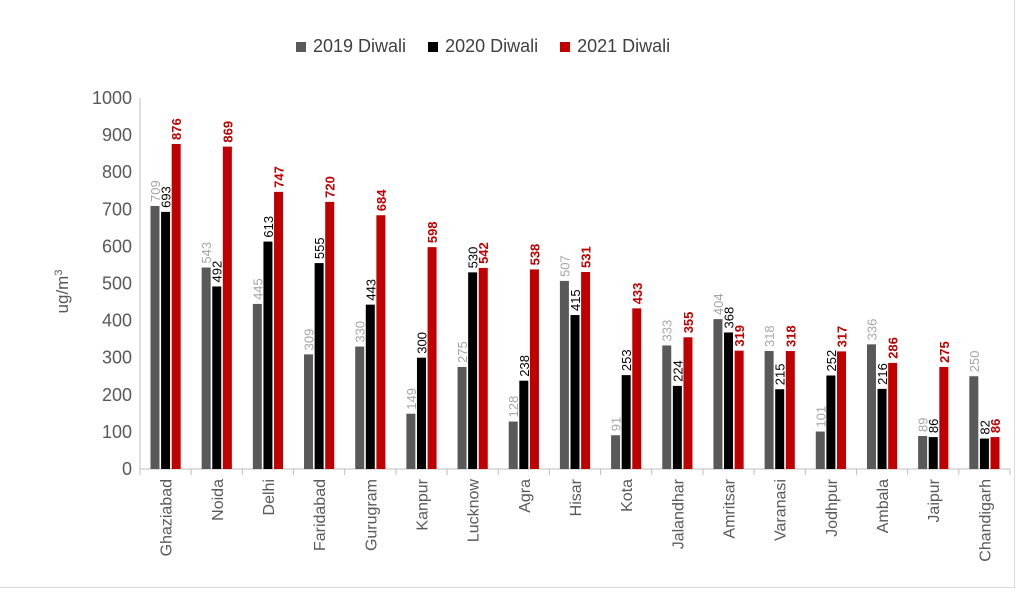  What do you see at coordinates (360, 46) in the screenshot?
I see `legend-label-2019: 2019 Diwali` at bounding box center [360, 46].